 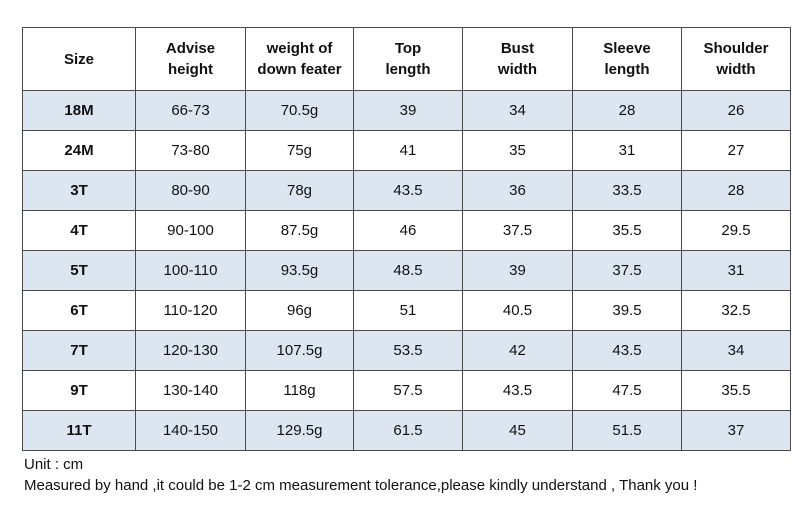 I want to click on height-cell: 90-100, so click(x=190, y=230).